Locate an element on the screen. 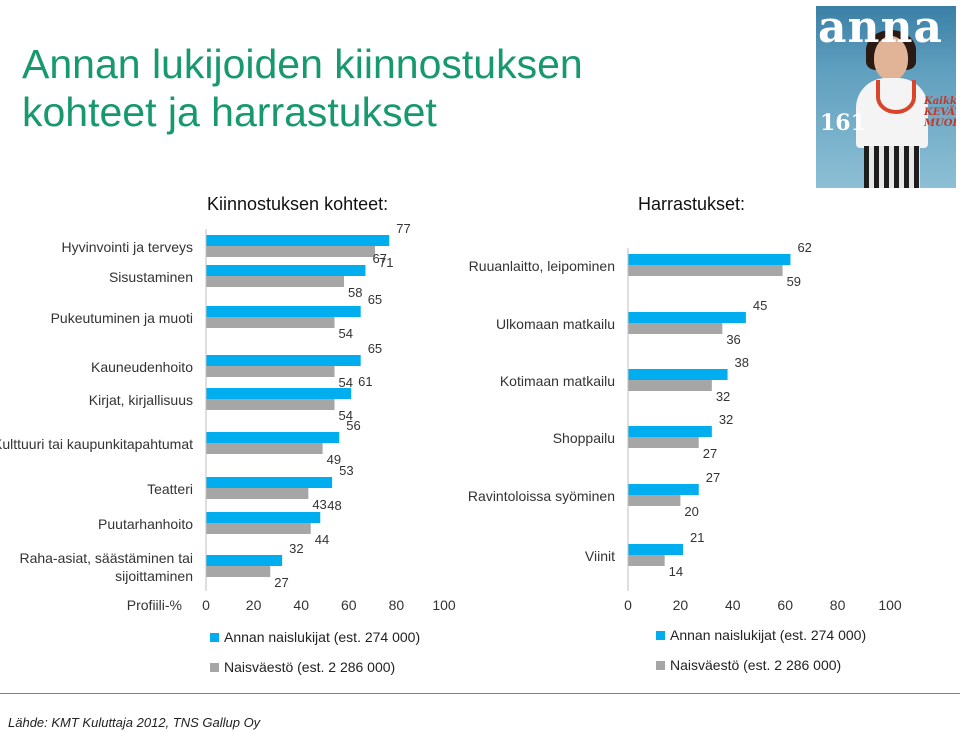 The height and width of the screenshot is (732, 960). footer-divider is located at coordinates (480, 693).